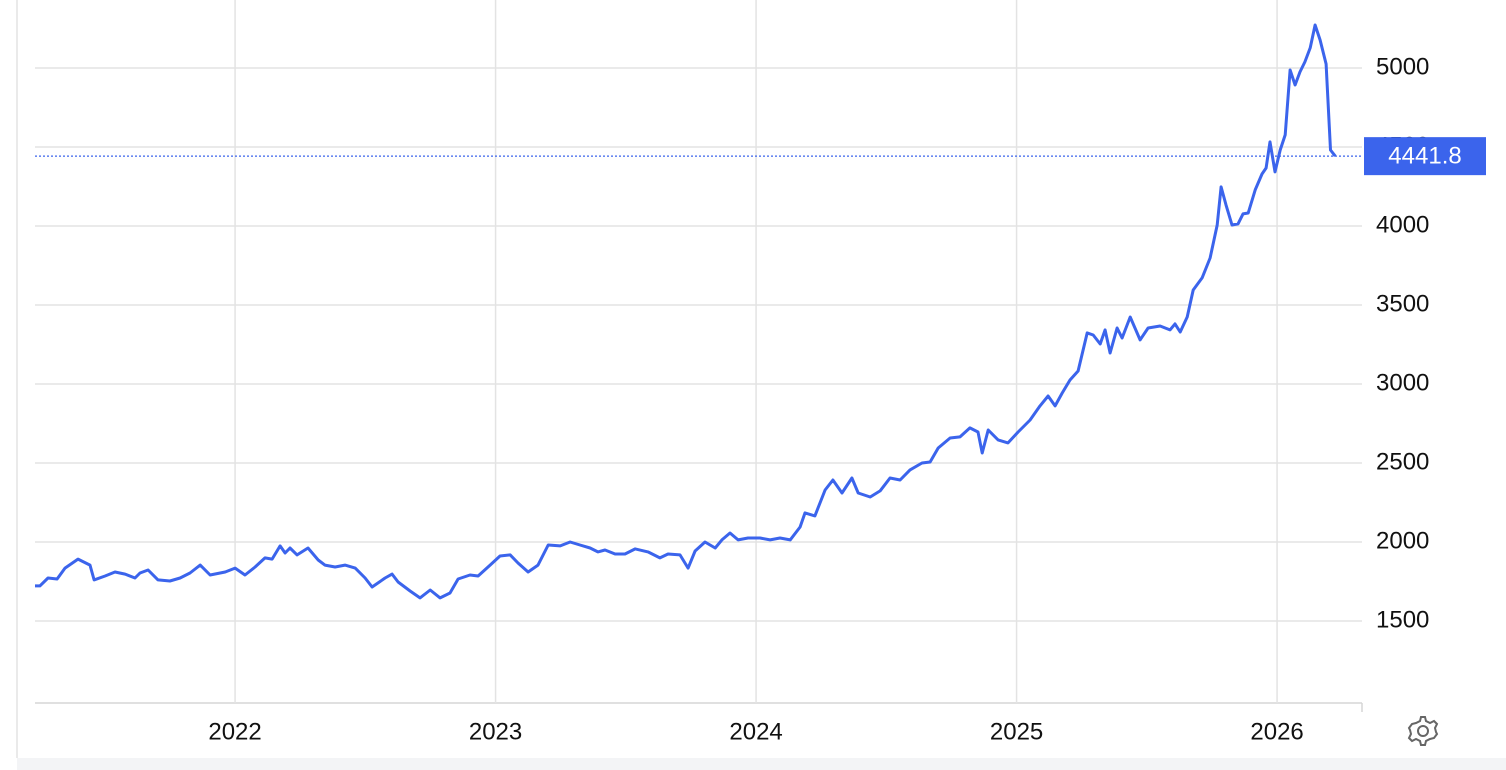 The width and height of the screenshot is (1506, 770). I want to click on x-tick-label: 2026, so click(1276, 731).